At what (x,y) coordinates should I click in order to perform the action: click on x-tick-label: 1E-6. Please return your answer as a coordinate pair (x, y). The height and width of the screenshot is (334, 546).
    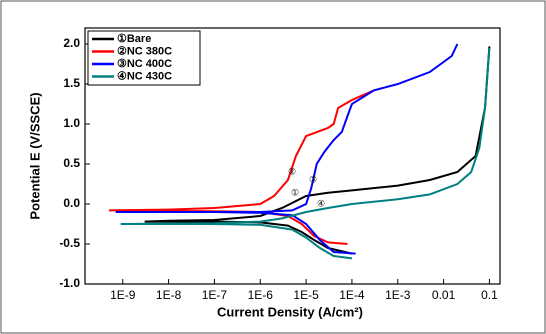
    Looking at the image, I should click on (261, 295).